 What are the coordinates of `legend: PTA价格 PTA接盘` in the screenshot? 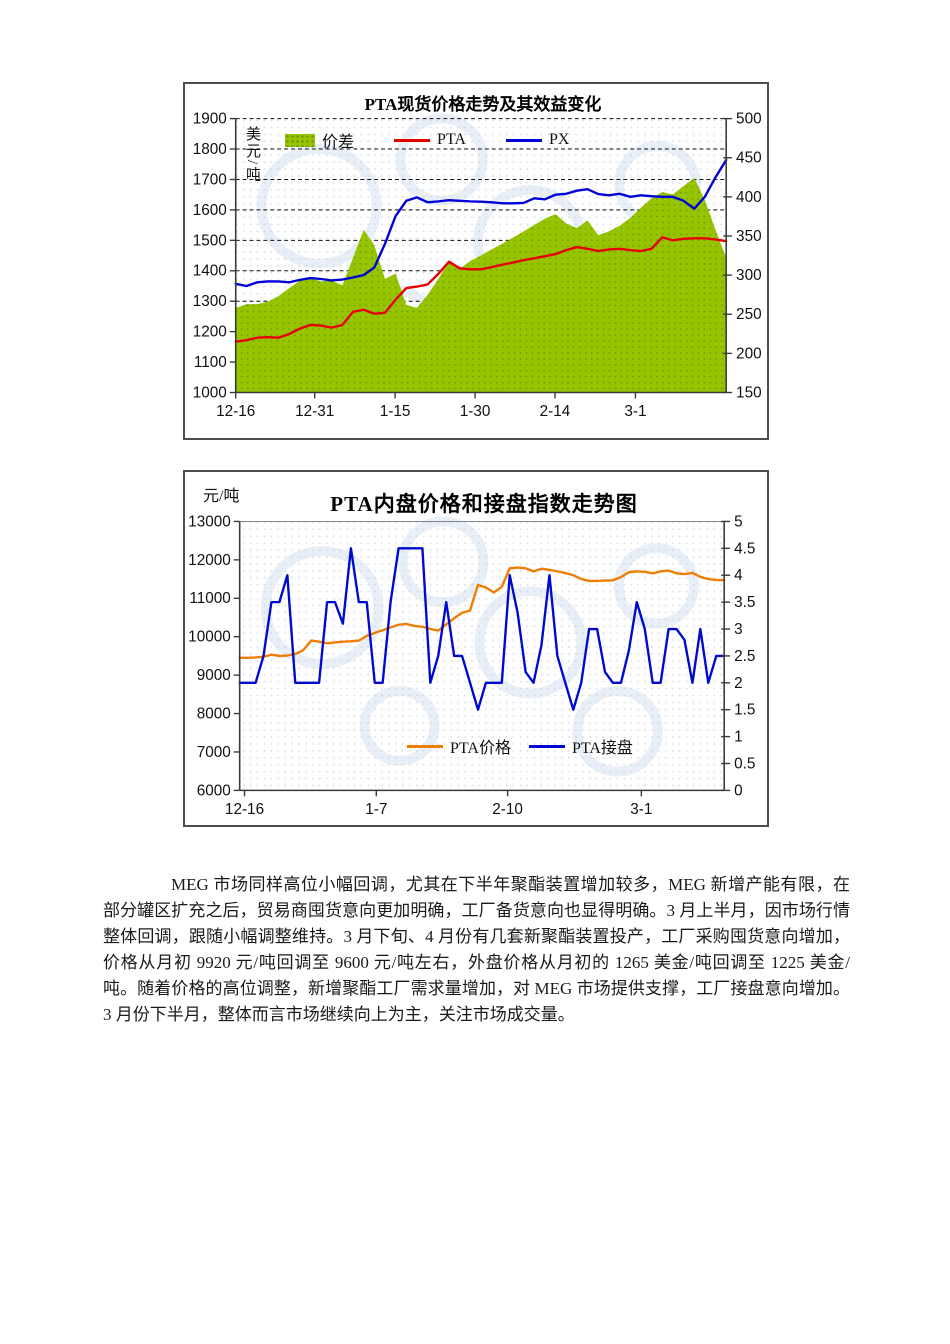 It's located at (529, 746).